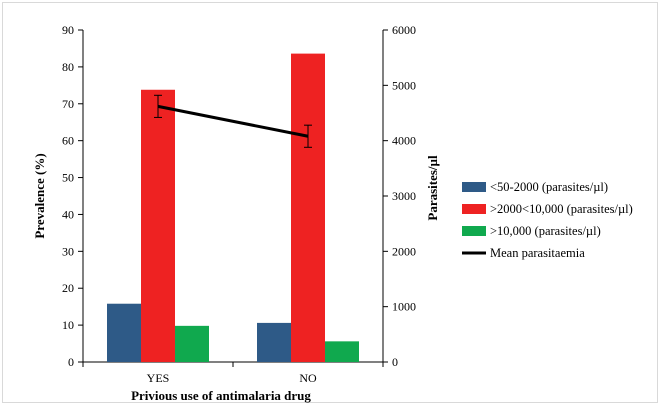 Image resolution: width=660 pixels, height=405 pixels. What do you see at coordinates (432, 188) in the screenshot?
I see `y2-axis-title: Parasites/µl` at bounding box center [432, 188].